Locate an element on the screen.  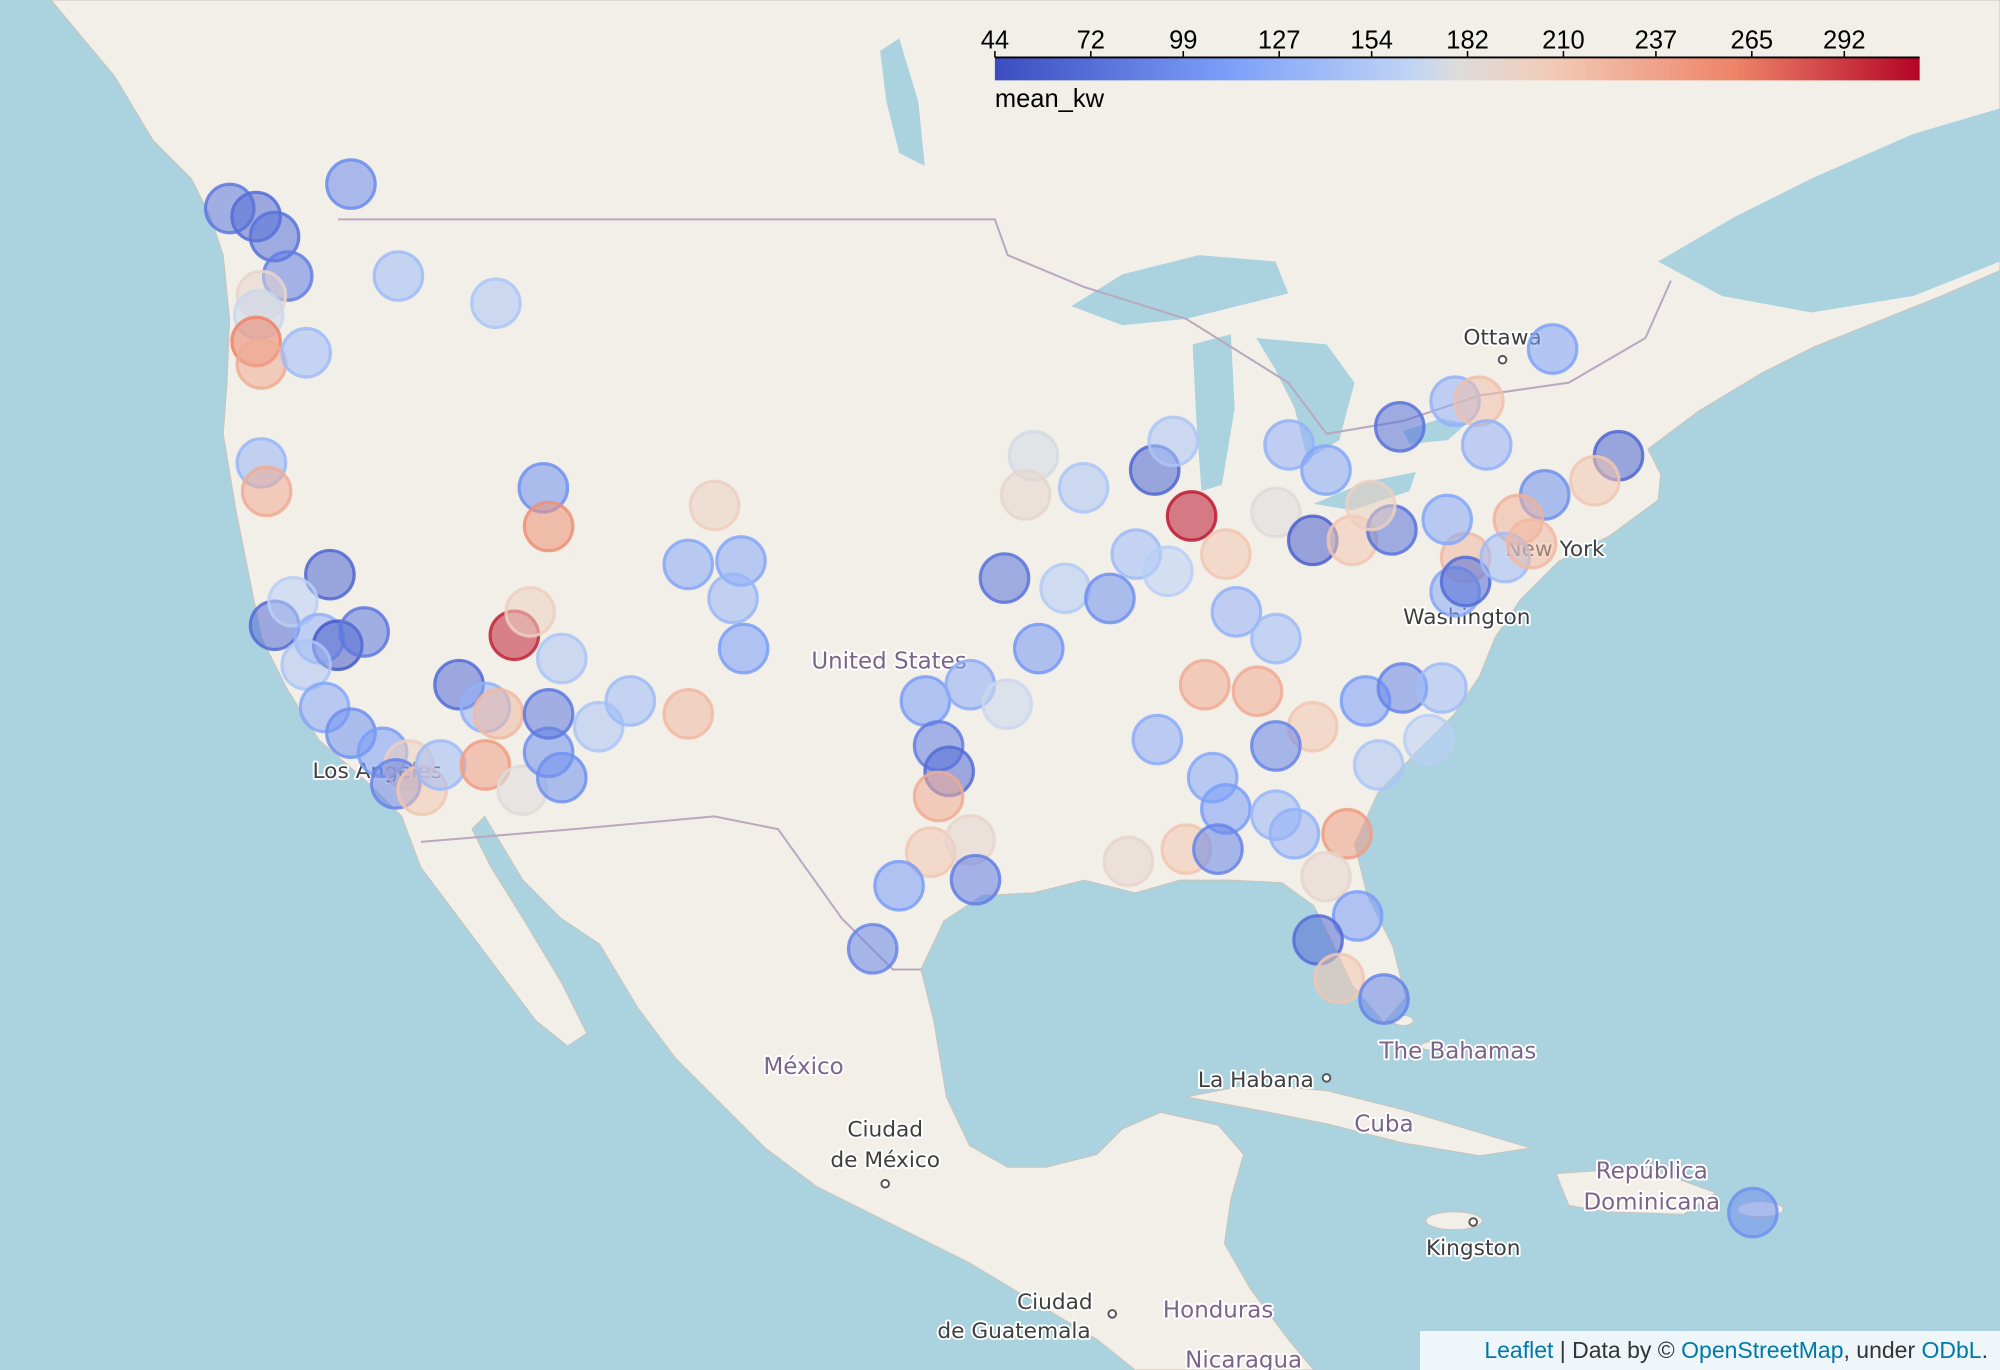
city-label: Ciudad is located at coordinates (1055, 1302).